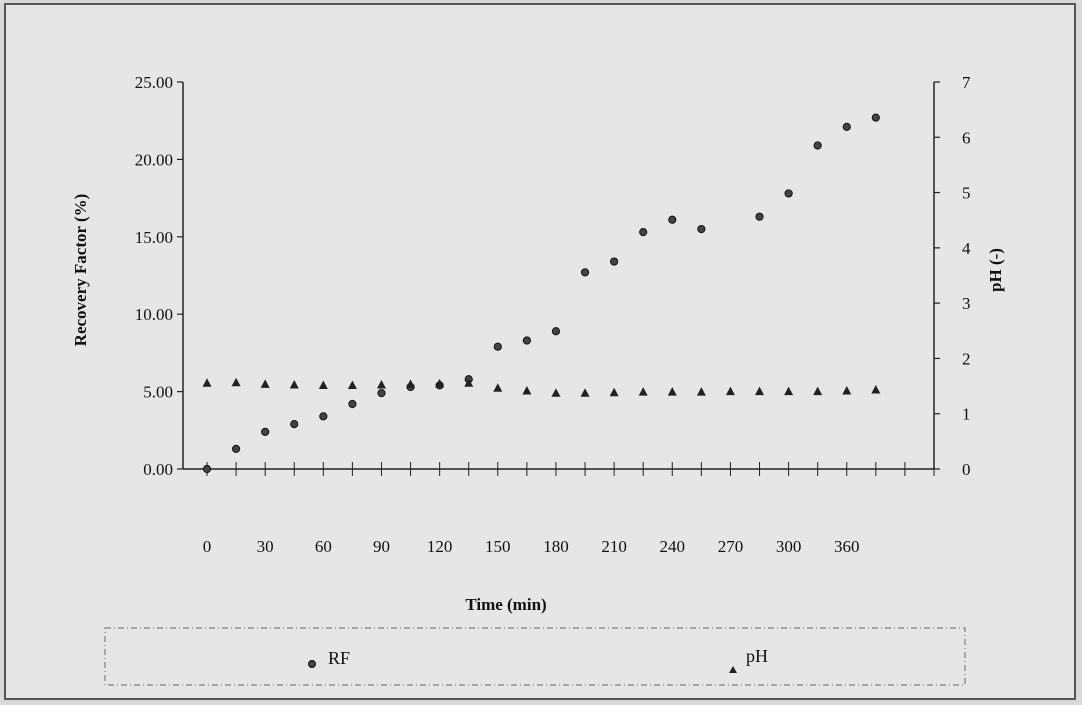 The width and height of the screenshot is (1082, 705). Describe the element at coordinates (966, 469) in the screenshot. I see `right-y-tick-label: 0` at that location.